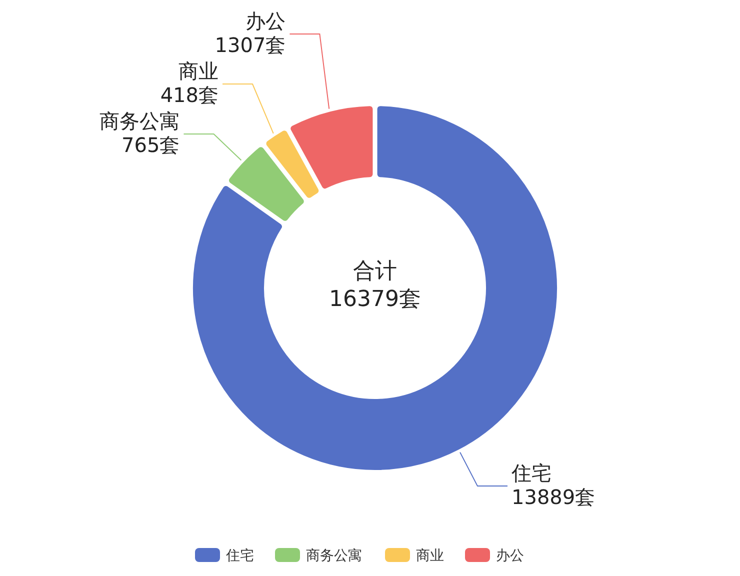 This screenshot has width=740, height=576. I want to click on legend-label: 商业, so click(430, 556).